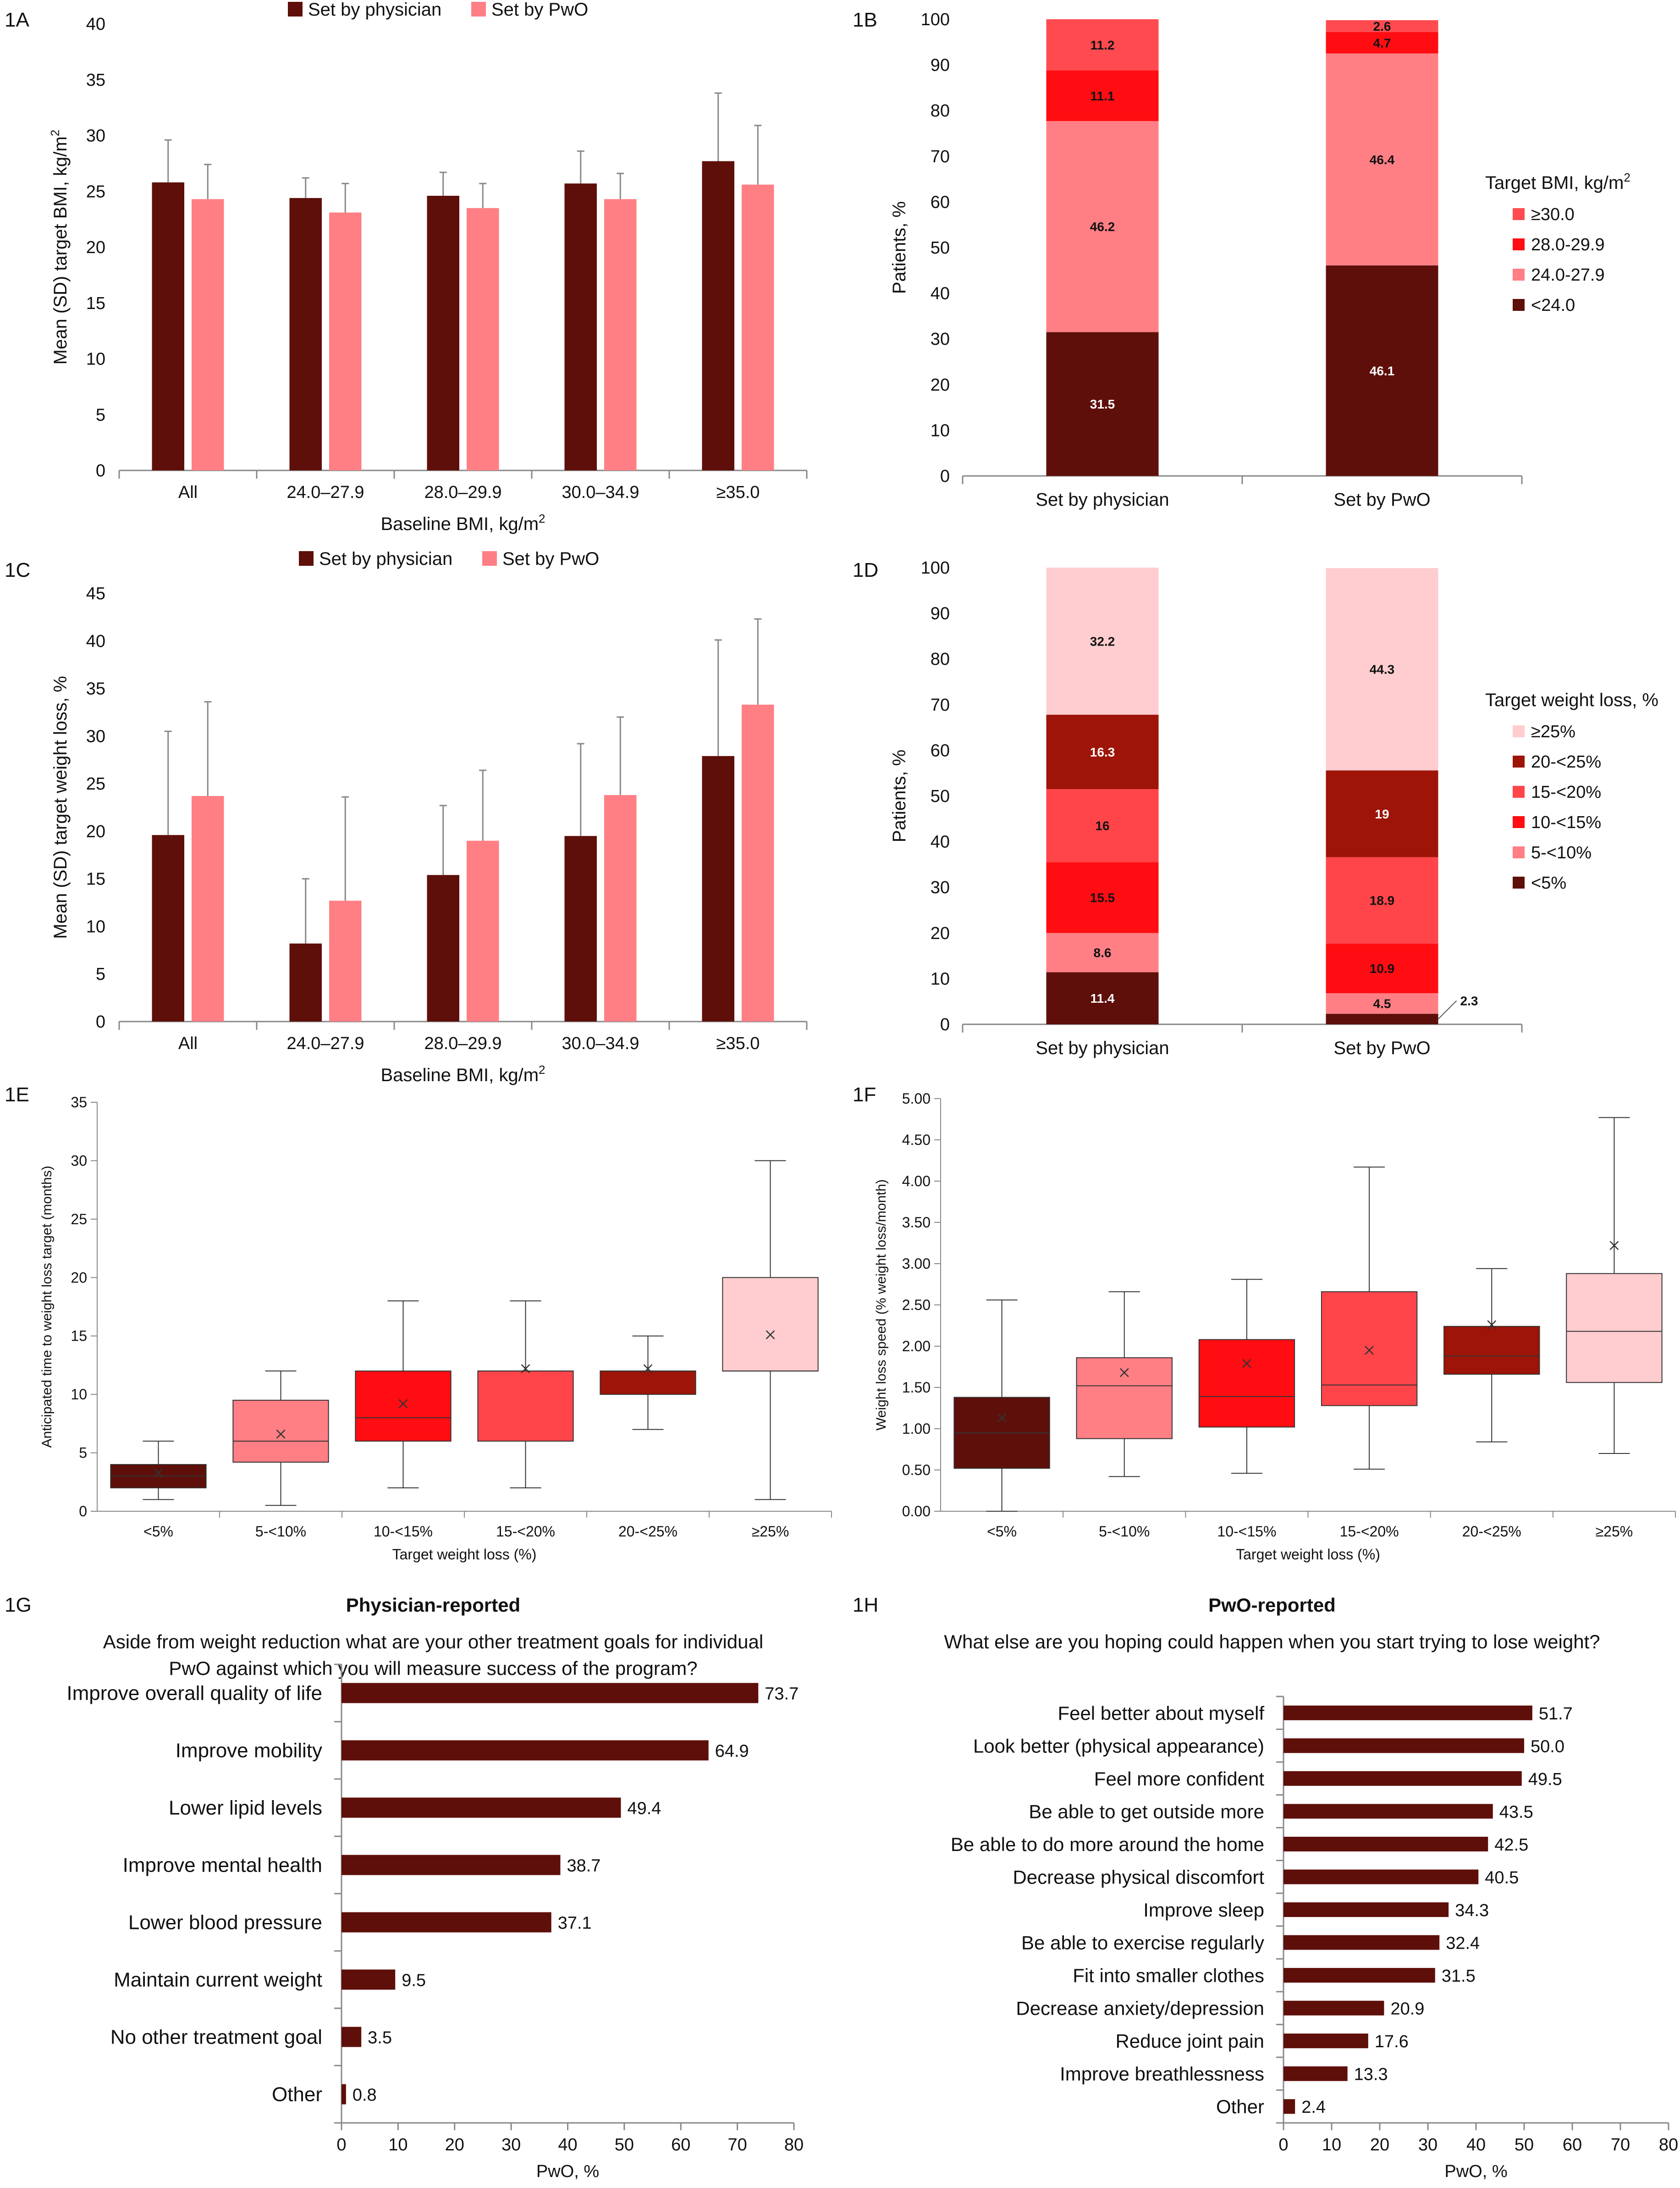 The image size is (1680, 2188). What do you see at coordinates (1103, 45) in the screenshot?
I see `data-label: 11.2` at bounding box center [1103, 45].